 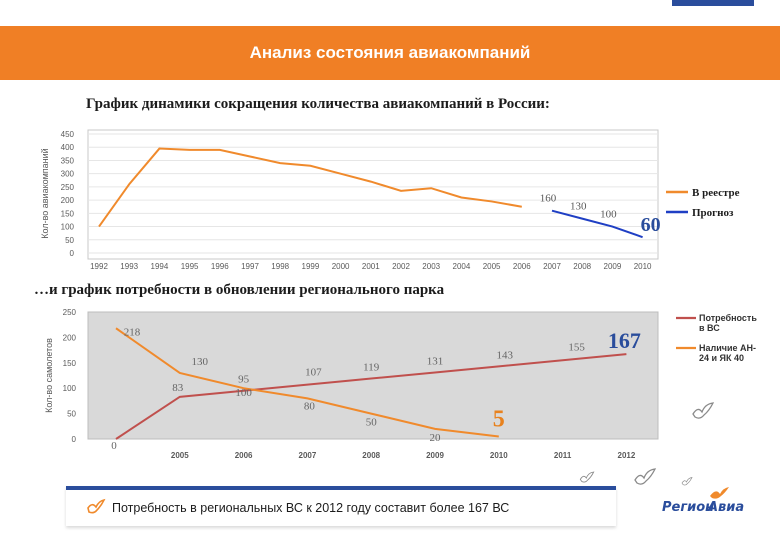 I want to click on chart2-data-label: 130, so click(x=200, y=362).